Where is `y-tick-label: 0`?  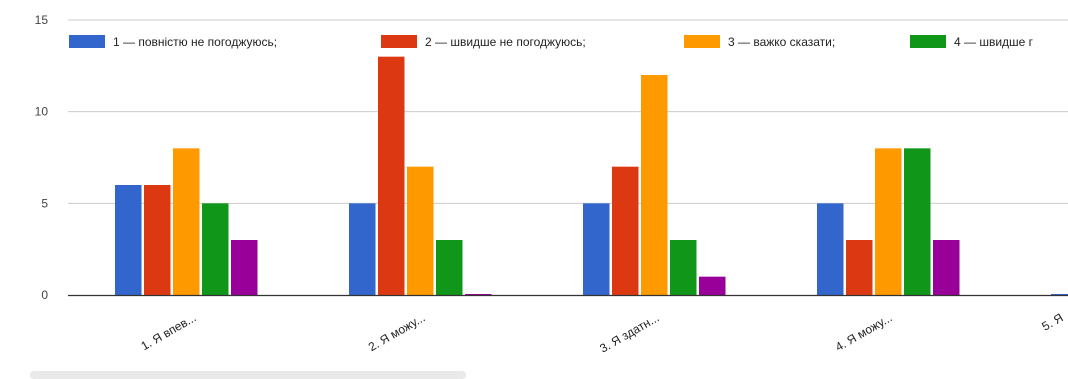
y-tick-label: 0 is located at coordinates (44, 295).